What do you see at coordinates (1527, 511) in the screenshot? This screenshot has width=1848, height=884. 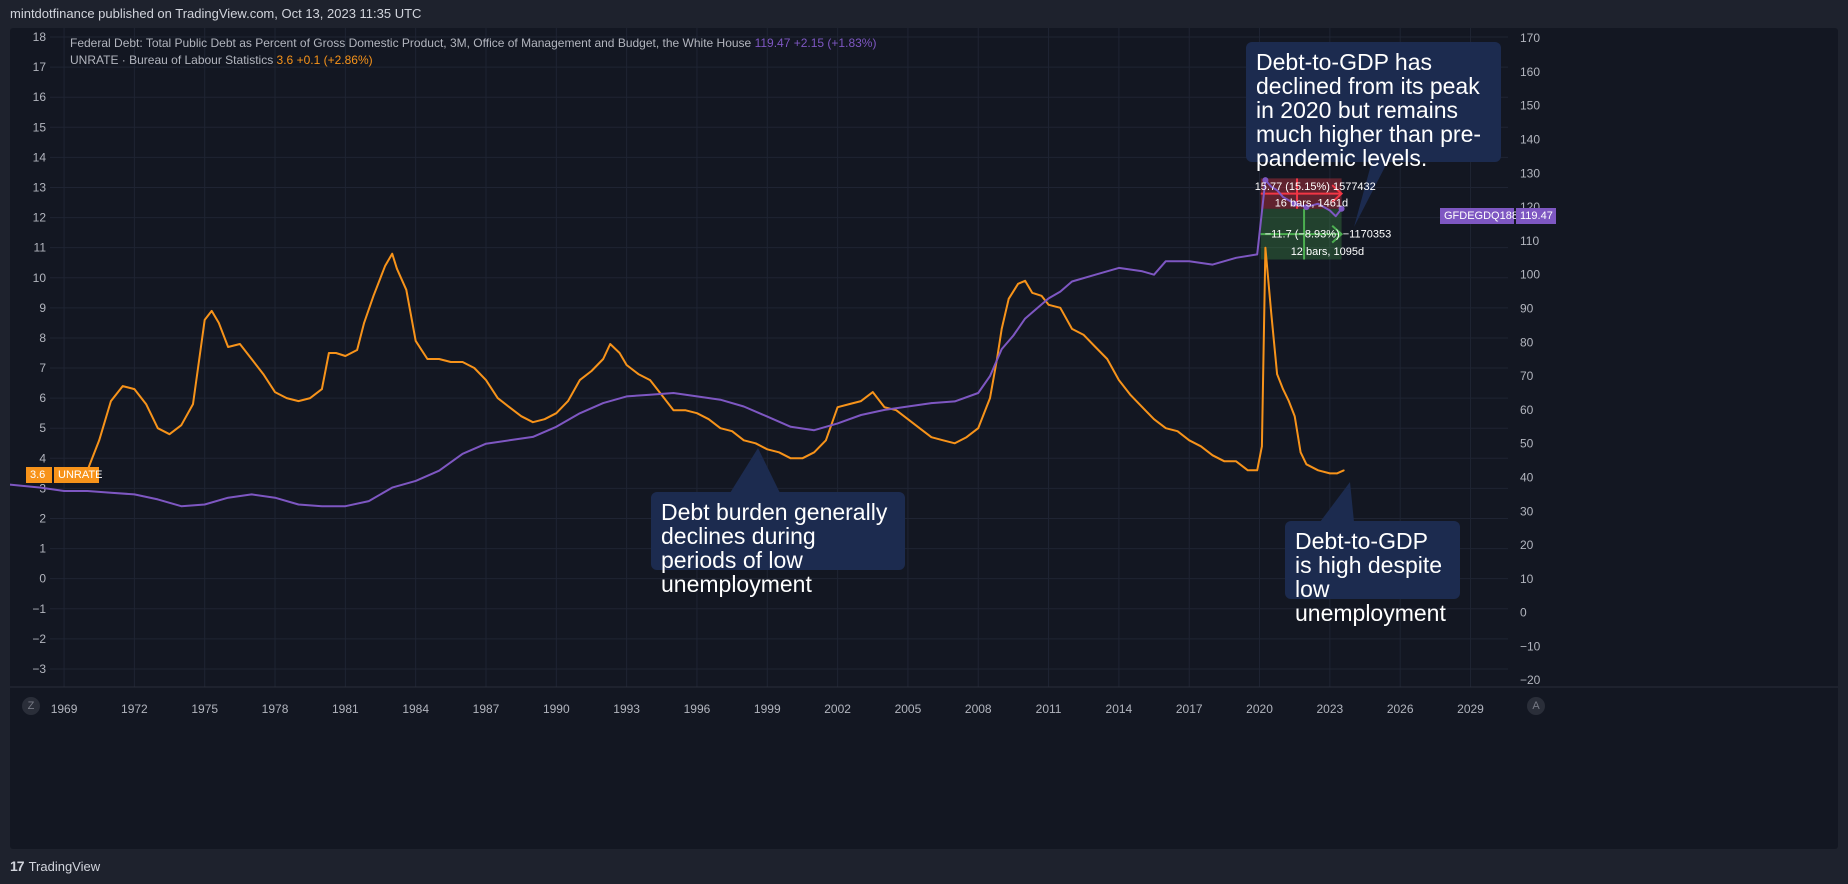 I see `y-right-tick-label: 30` at bounding box center [1527, 511].